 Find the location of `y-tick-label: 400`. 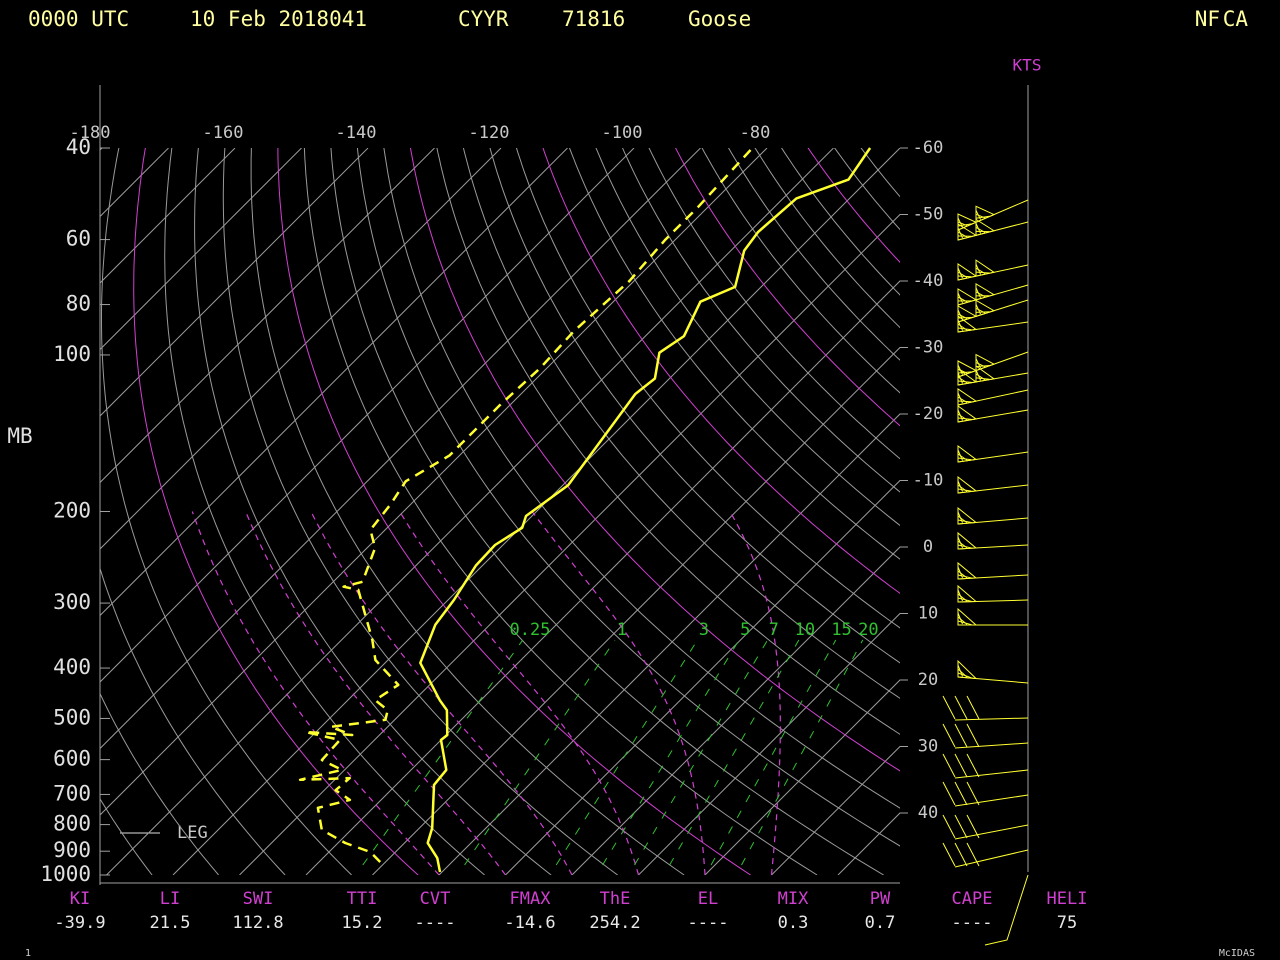

y-tick-label: 400 is located at coordinates (72, 667).